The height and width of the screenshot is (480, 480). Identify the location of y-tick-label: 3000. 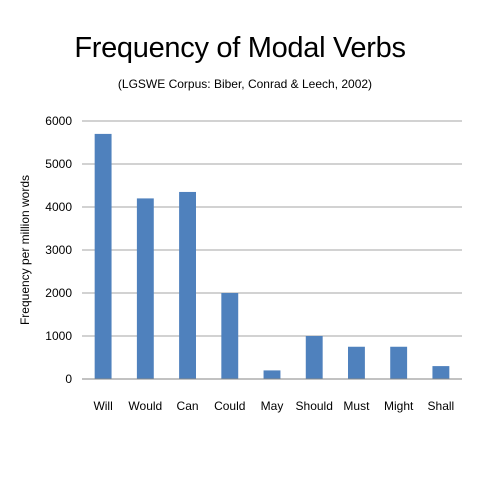
(58, 250).